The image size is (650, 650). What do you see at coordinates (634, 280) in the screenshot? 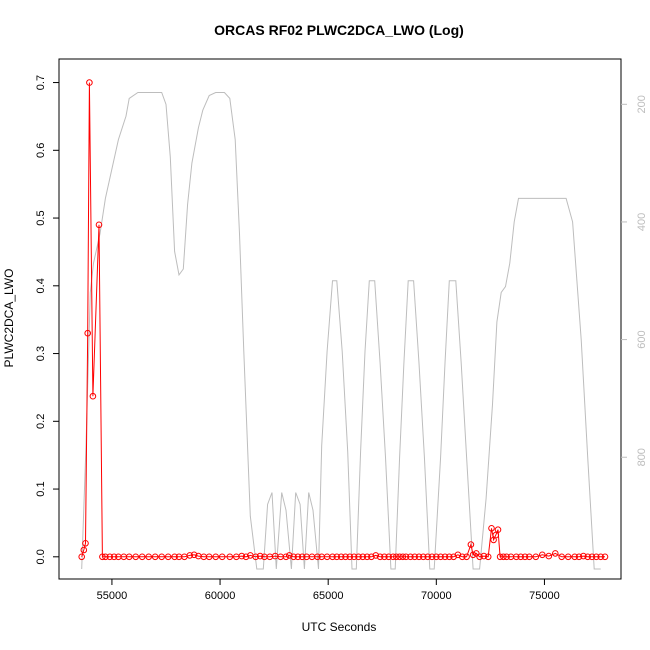
I see `right-axis: 200 400 600 800` at bounding box center [634, 280].